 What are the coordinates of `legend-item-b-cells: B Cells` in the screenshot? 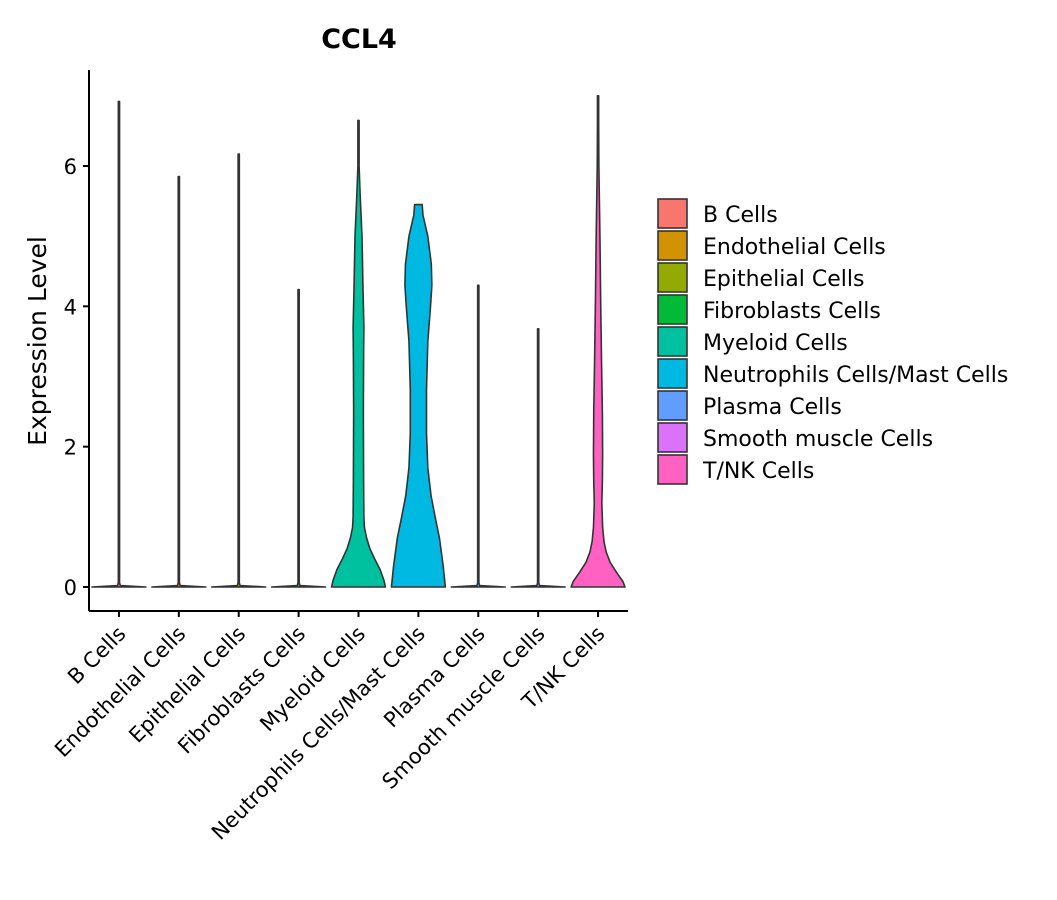 It's located at (717, 213).